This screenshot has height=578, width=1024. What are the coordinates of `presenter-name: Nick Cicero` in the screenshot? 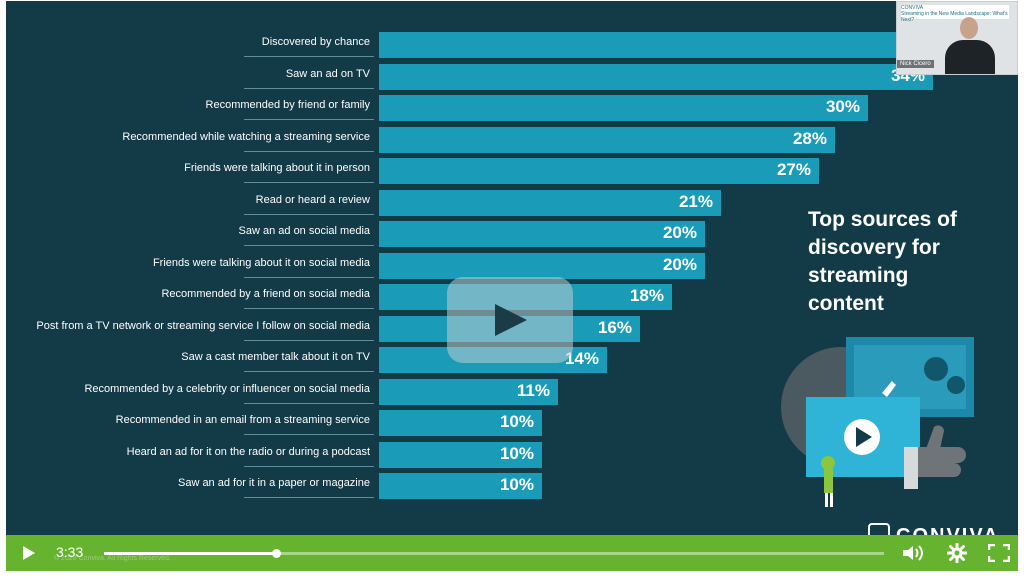 It's located at (915, 64).